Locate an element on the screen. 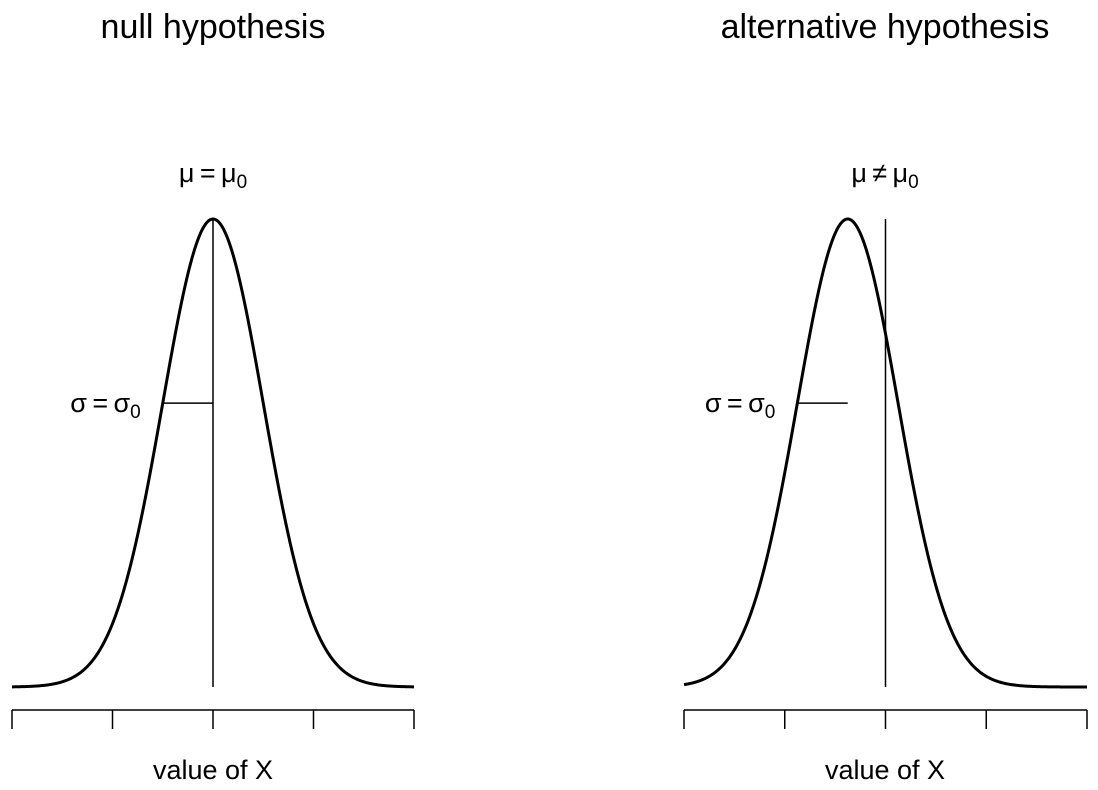 Image resolution: width=1098 pixels, height=790 pixels. panel-title: alternative hypothesis is located at coordinates (885, 27).